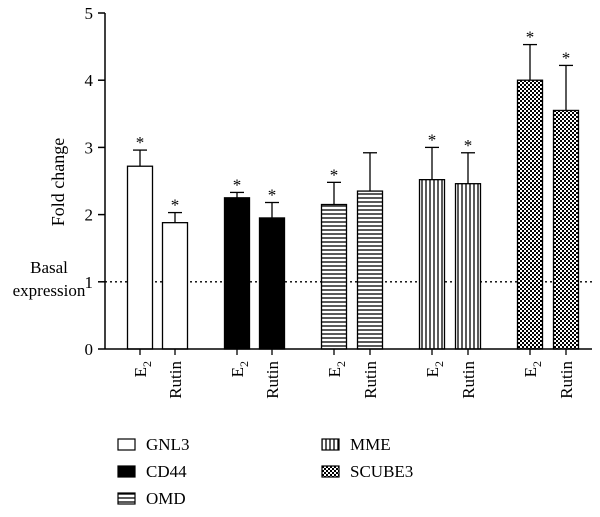 The height and width of the screenshot is (517, 600). I want to click on bar-omd-rutin, so click(370, 270).